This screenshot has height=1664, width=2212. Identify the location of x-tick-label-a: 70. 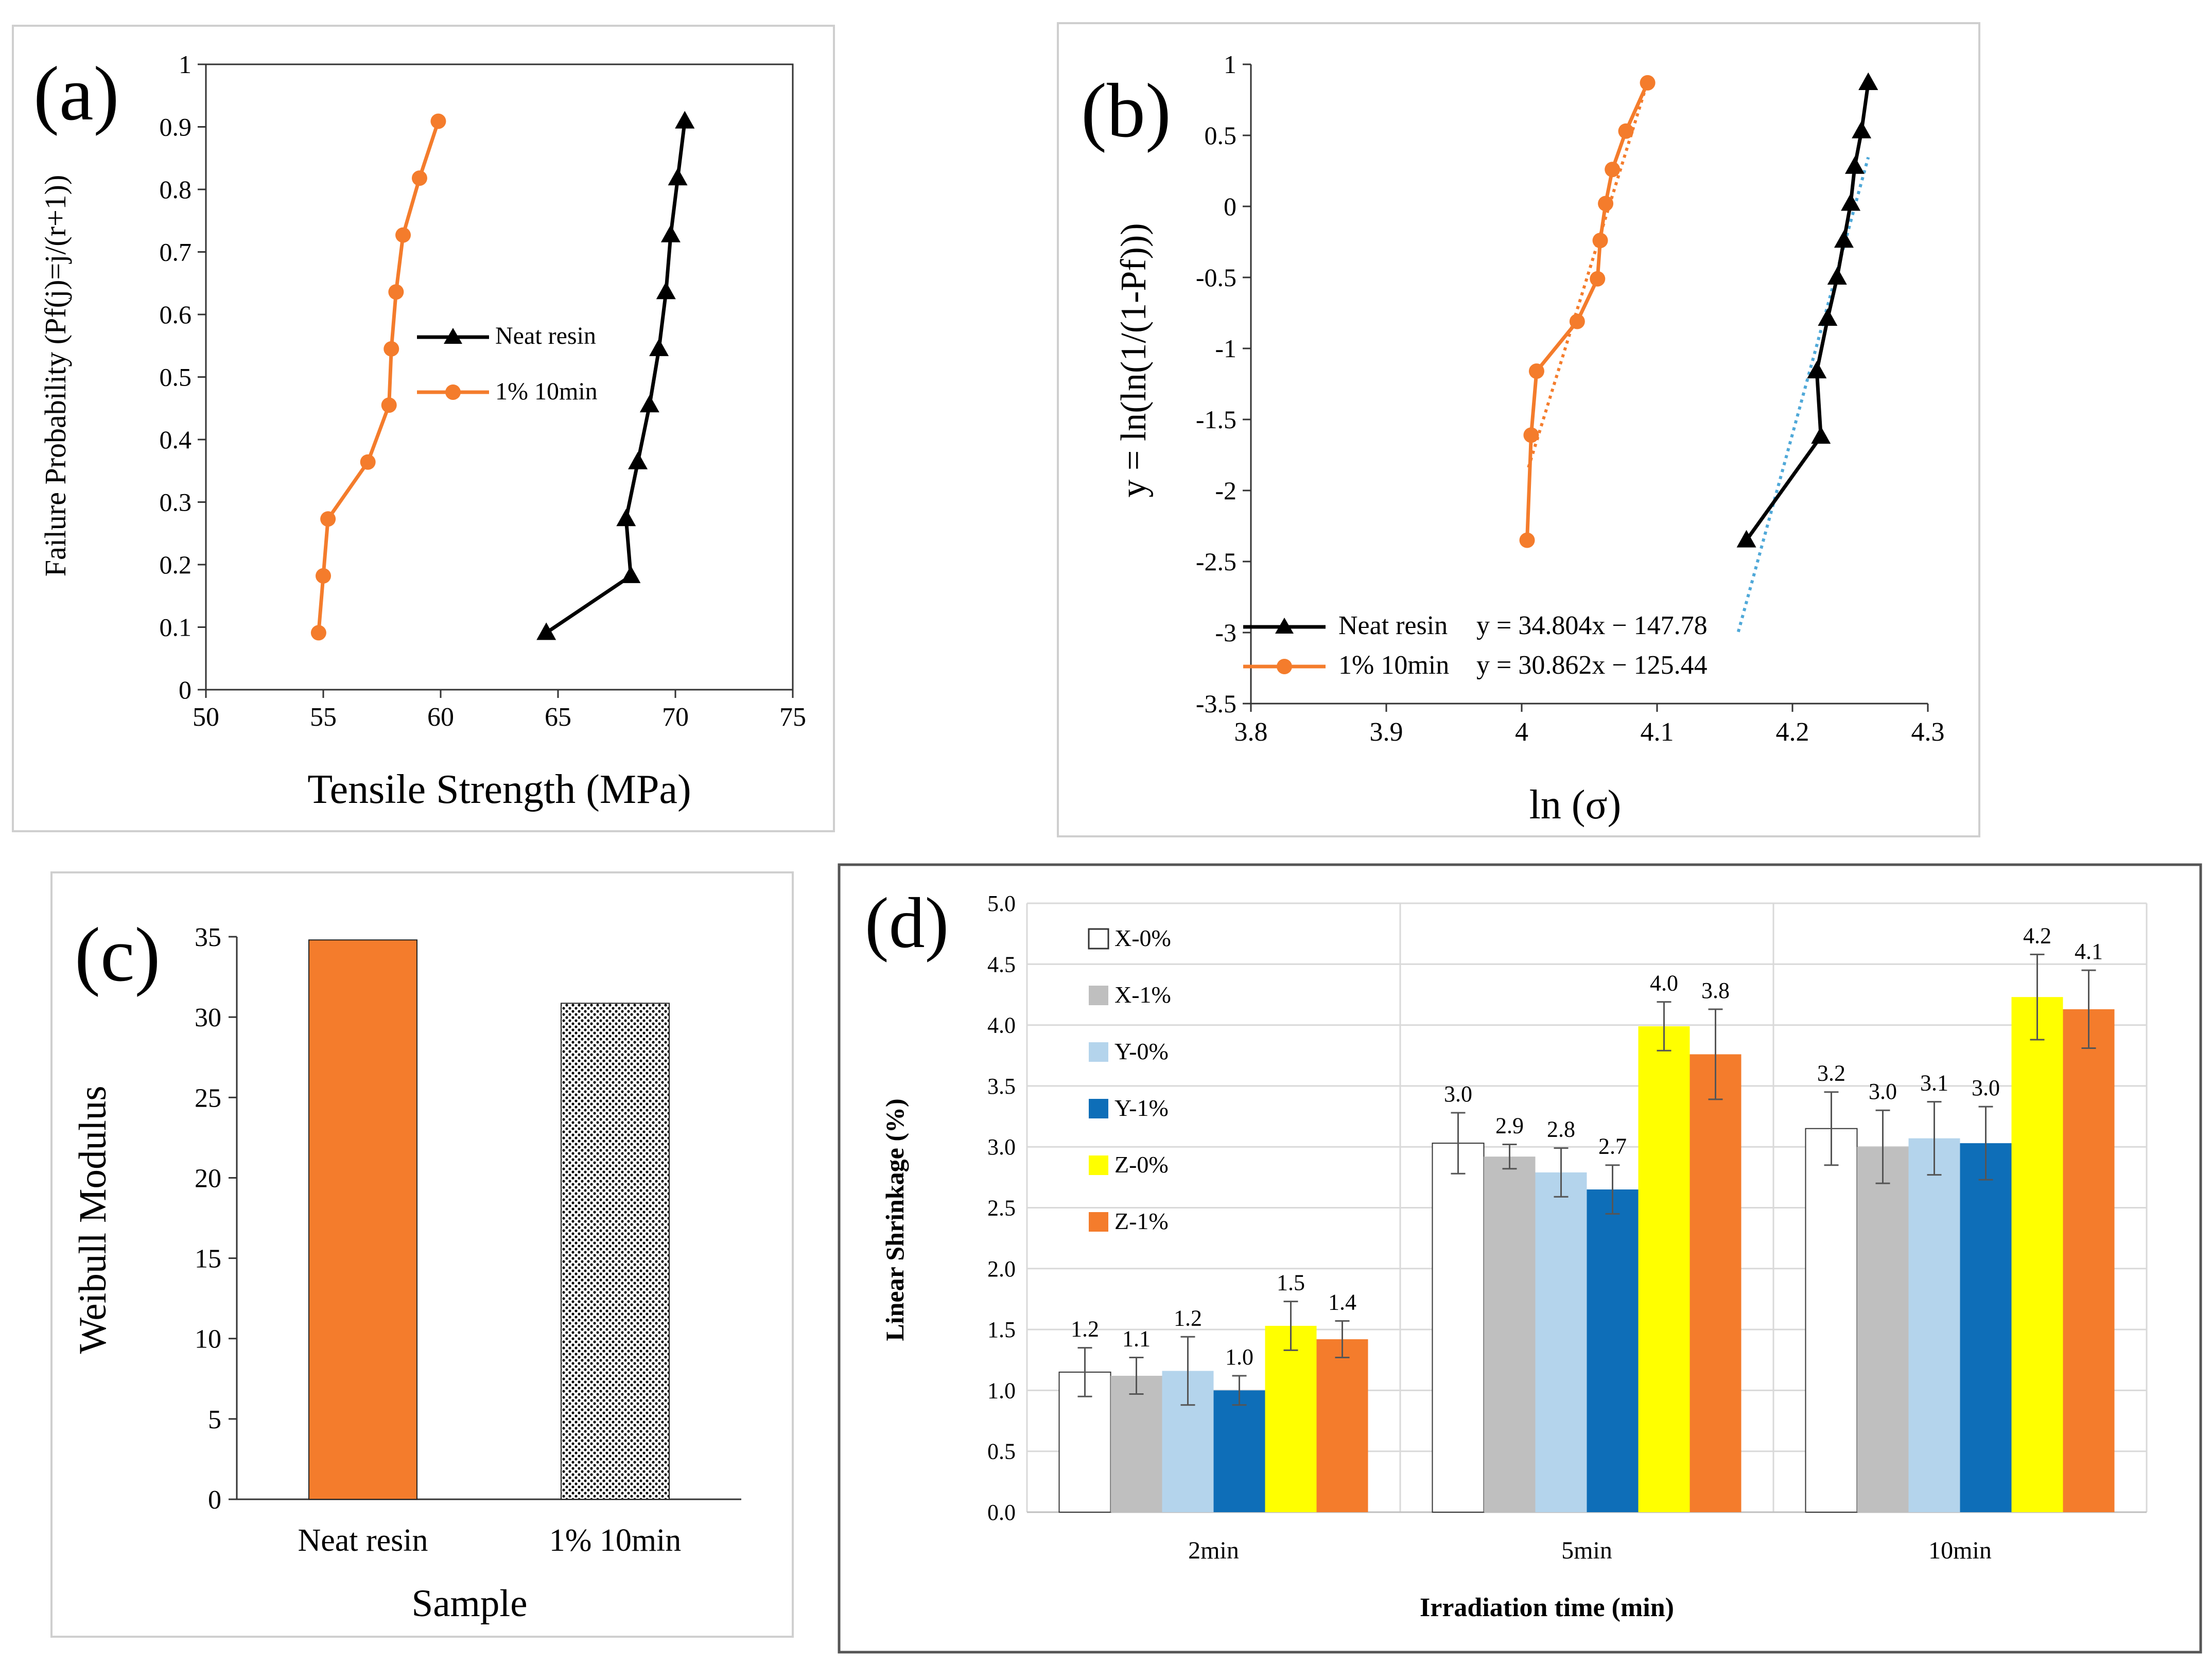
(675, 717).